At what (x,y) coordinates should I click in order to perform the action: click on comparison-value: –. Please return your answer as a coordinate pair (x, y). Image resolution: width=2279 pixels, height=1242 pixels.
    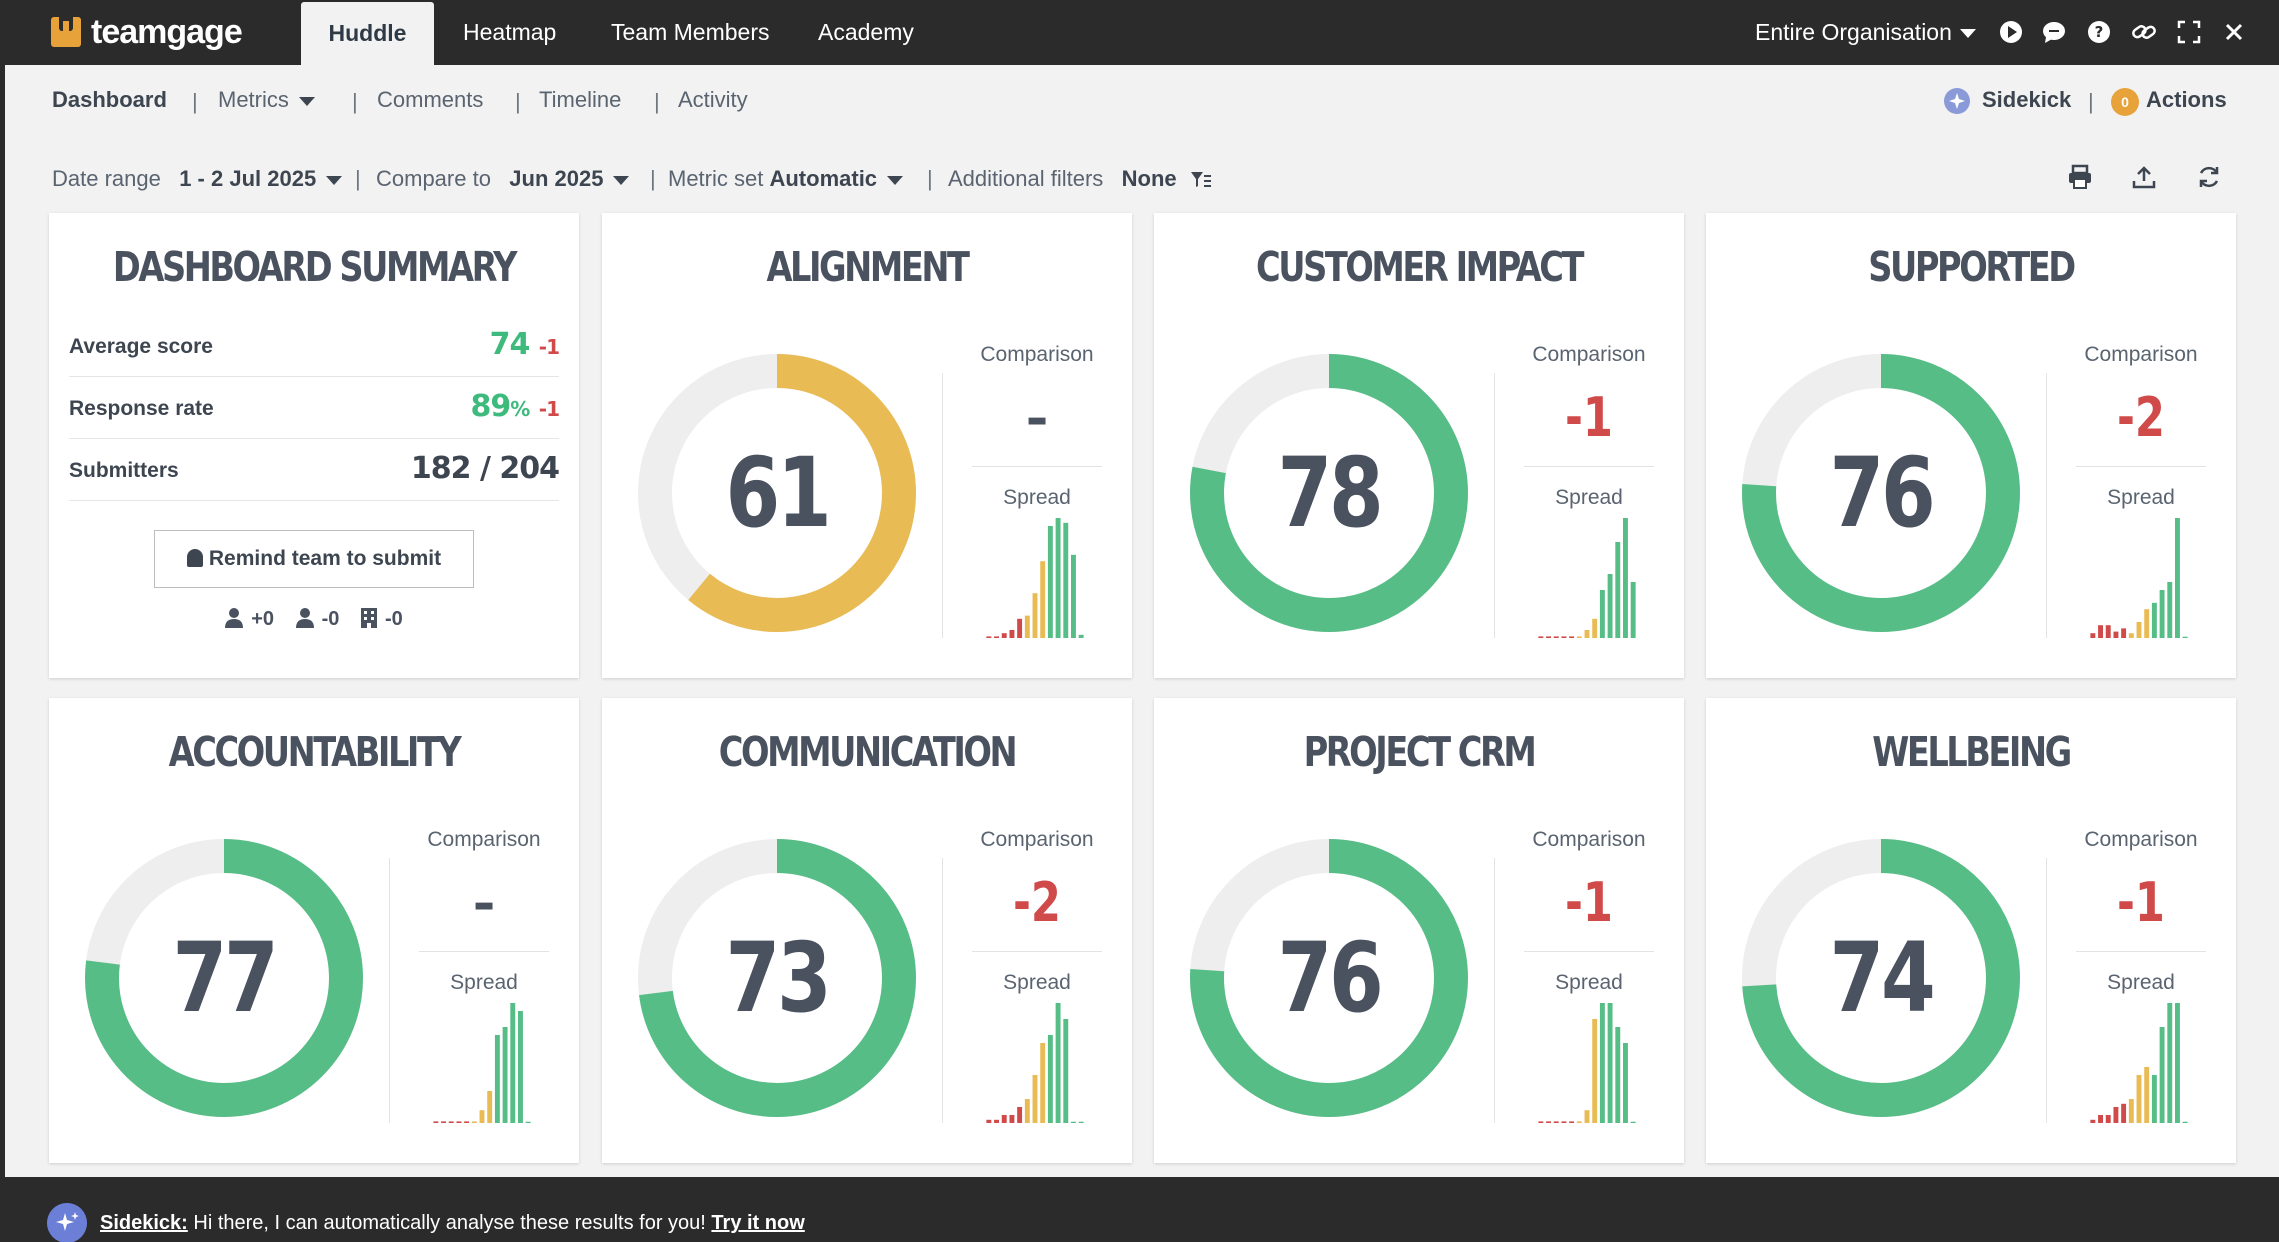
    Looking at the image, I should click on (1037, 417).